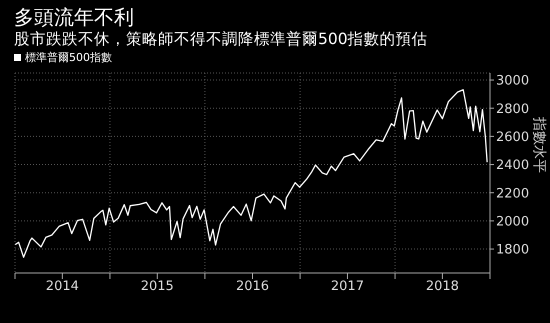 This screenshot has height=323, width=550. I want to click on x-tick-label: 2018, so click(442, 286).